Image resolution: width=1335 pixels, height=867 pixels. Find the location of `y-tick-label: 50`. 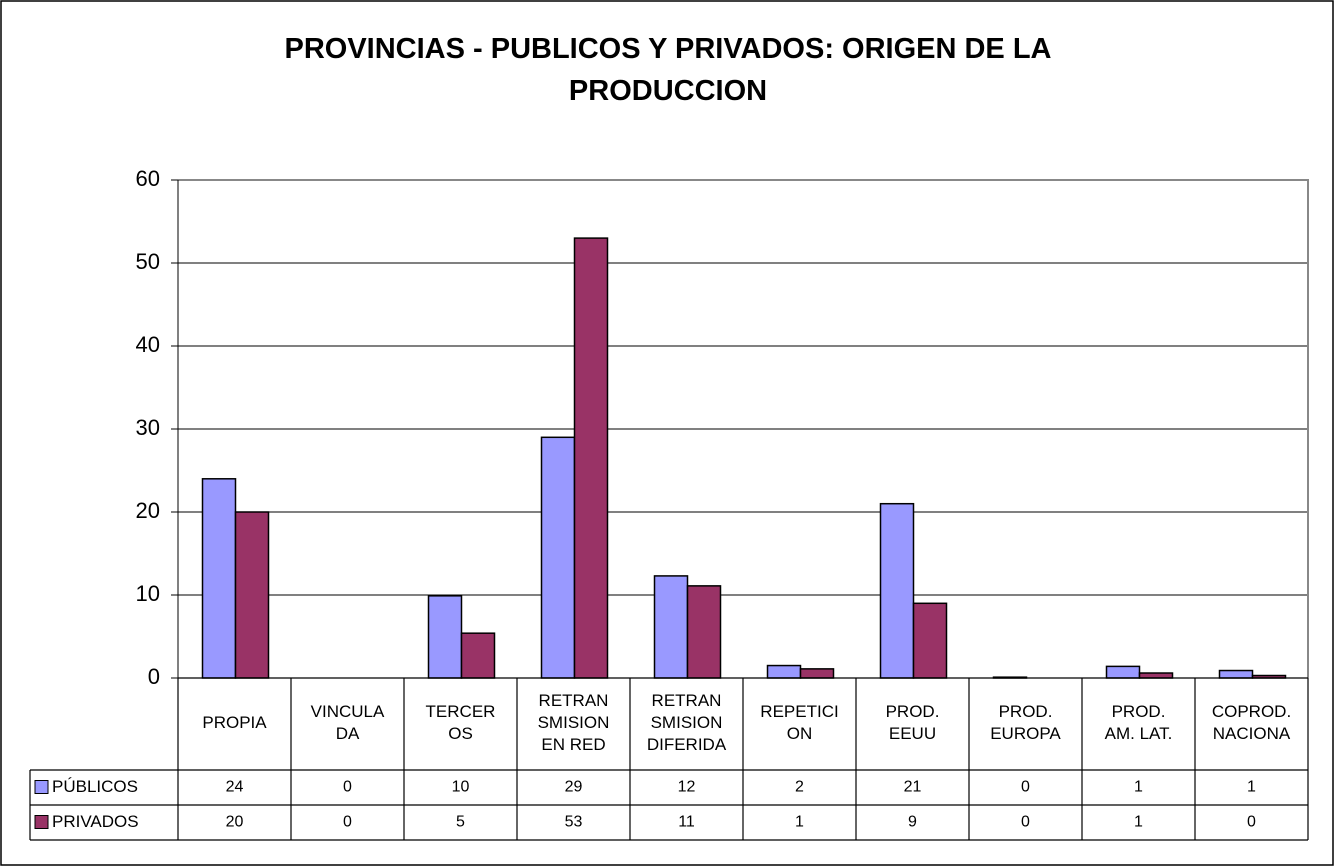

y-tick-label: 50 is located at coordinates (148, 261).